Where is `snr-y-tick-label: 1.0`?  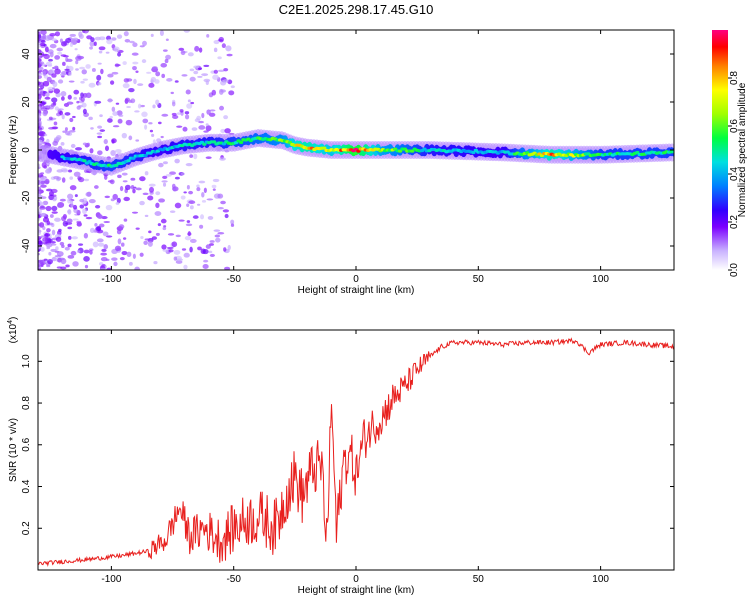 snr-y-tick-label: 1.0 is located at coordinates (26, 361).